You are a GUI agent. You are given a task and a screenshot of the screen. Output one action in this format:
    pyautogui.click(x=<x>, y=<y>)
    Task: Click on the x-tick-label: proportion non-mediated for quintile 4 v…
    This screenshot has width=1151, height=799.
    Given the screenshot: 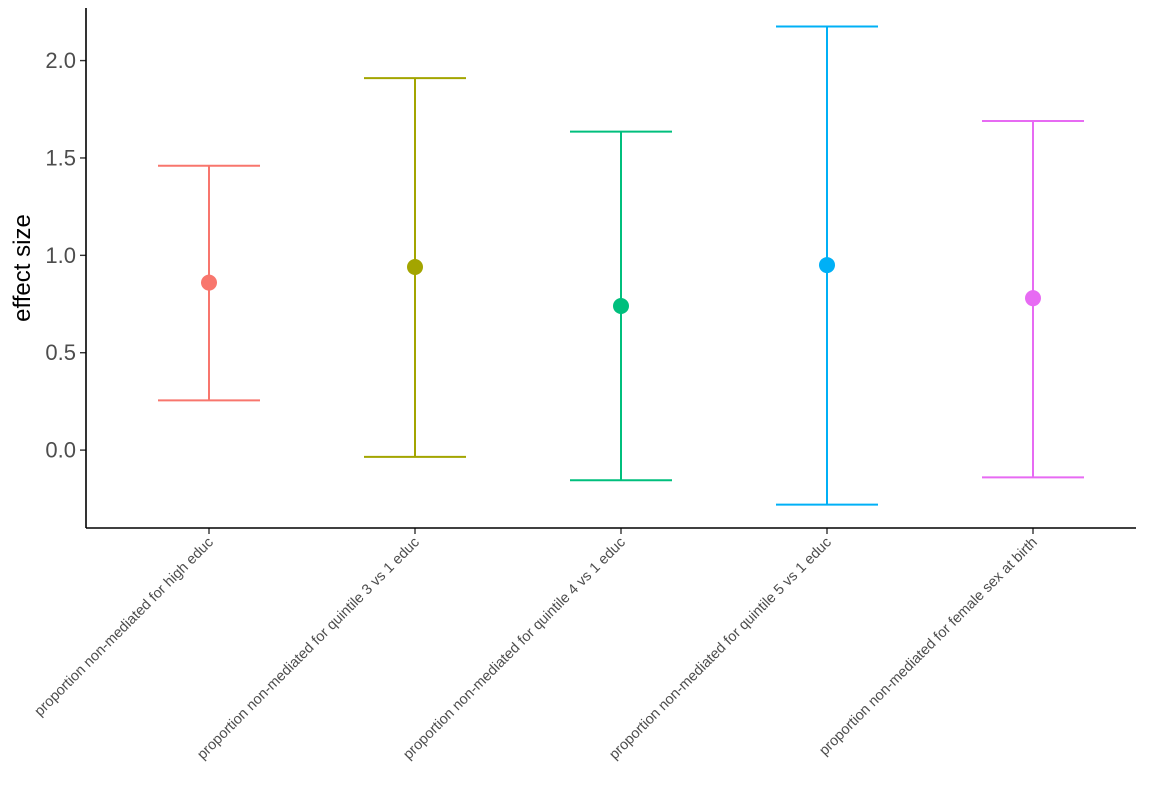 What is the action you would take?
    pyautogui.click(x=514, y=649)
    